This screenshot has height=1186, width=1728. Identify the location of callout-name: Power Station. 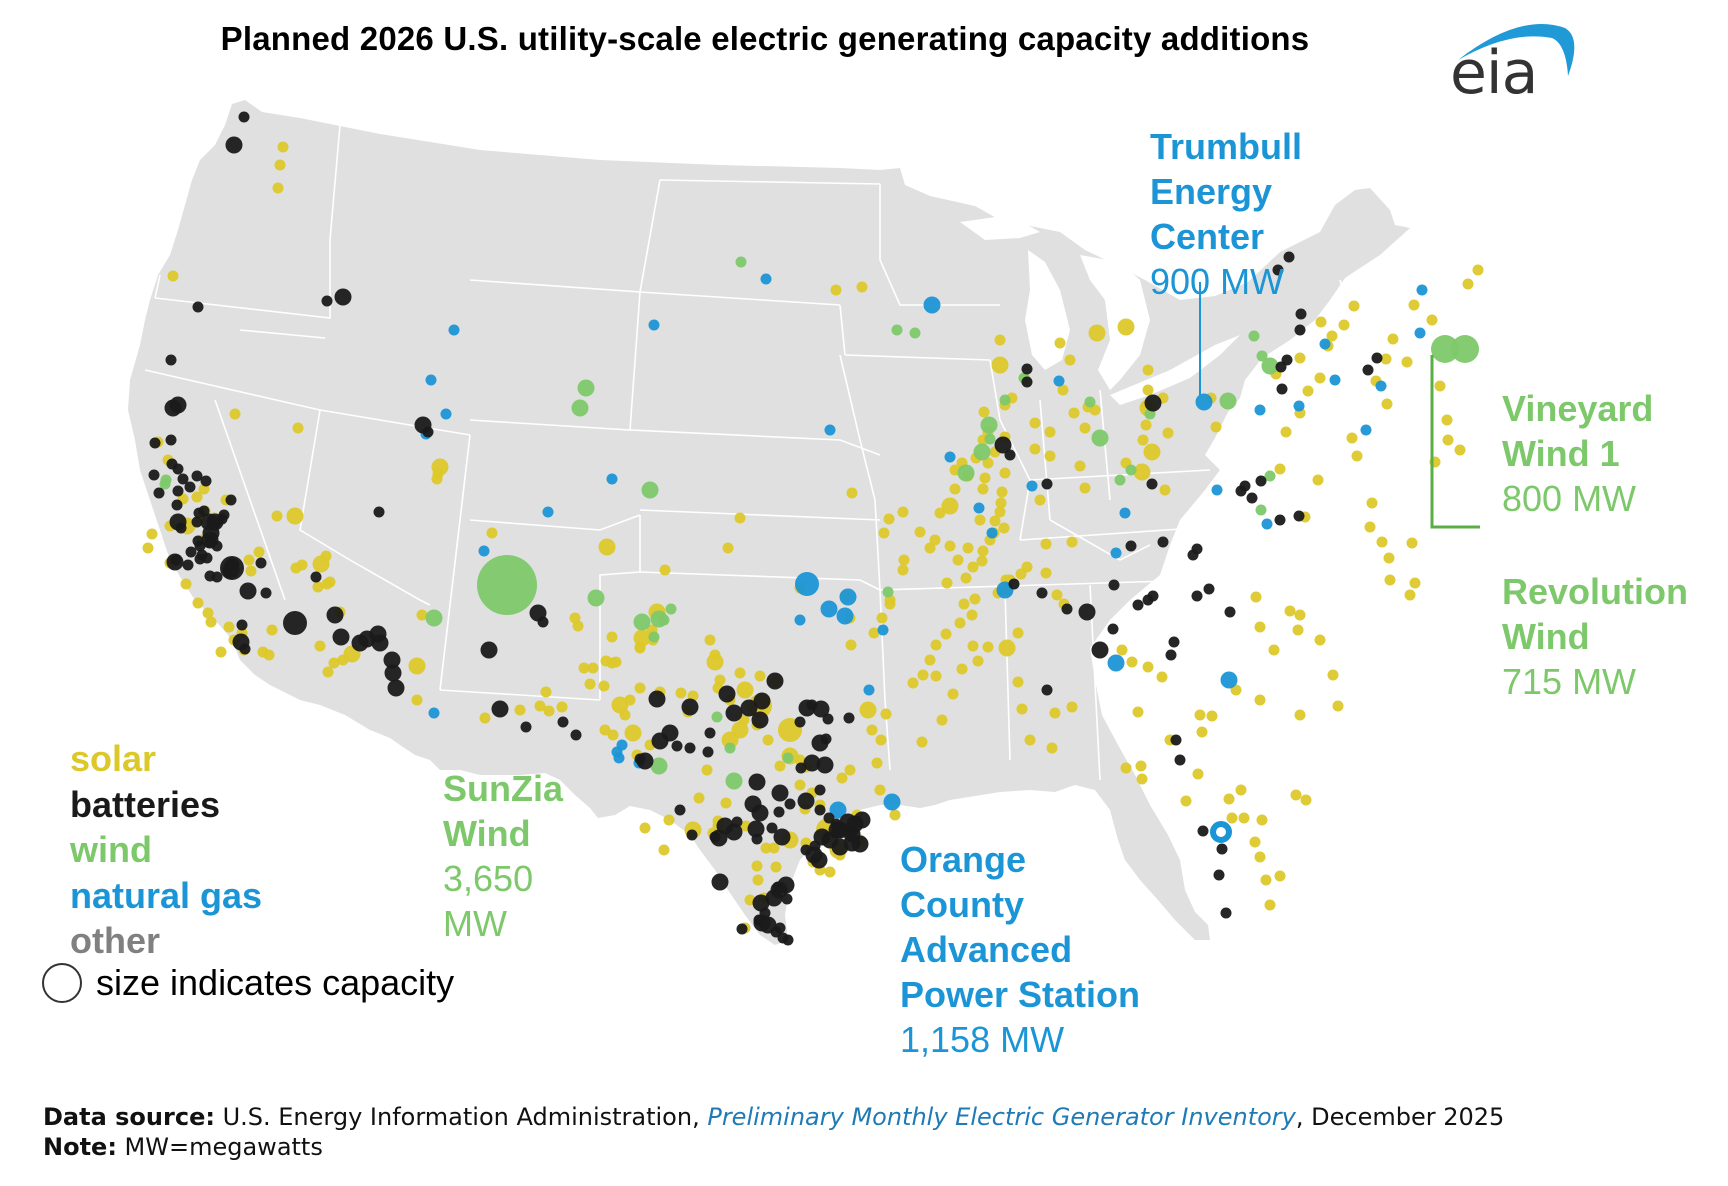
(1020, 994).